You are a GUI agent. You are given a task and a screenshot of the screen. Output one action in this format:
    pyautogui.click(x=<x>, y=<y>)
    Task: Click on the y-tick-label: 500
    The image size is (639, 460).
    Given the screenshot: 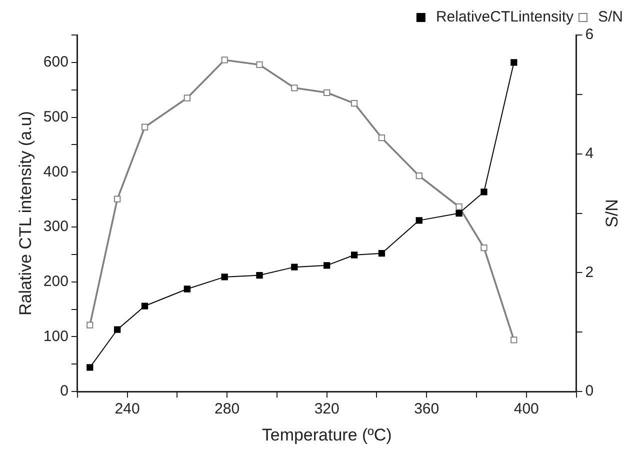 What is the action you would take?
    pyautogui.click(x=55, y=117)
    